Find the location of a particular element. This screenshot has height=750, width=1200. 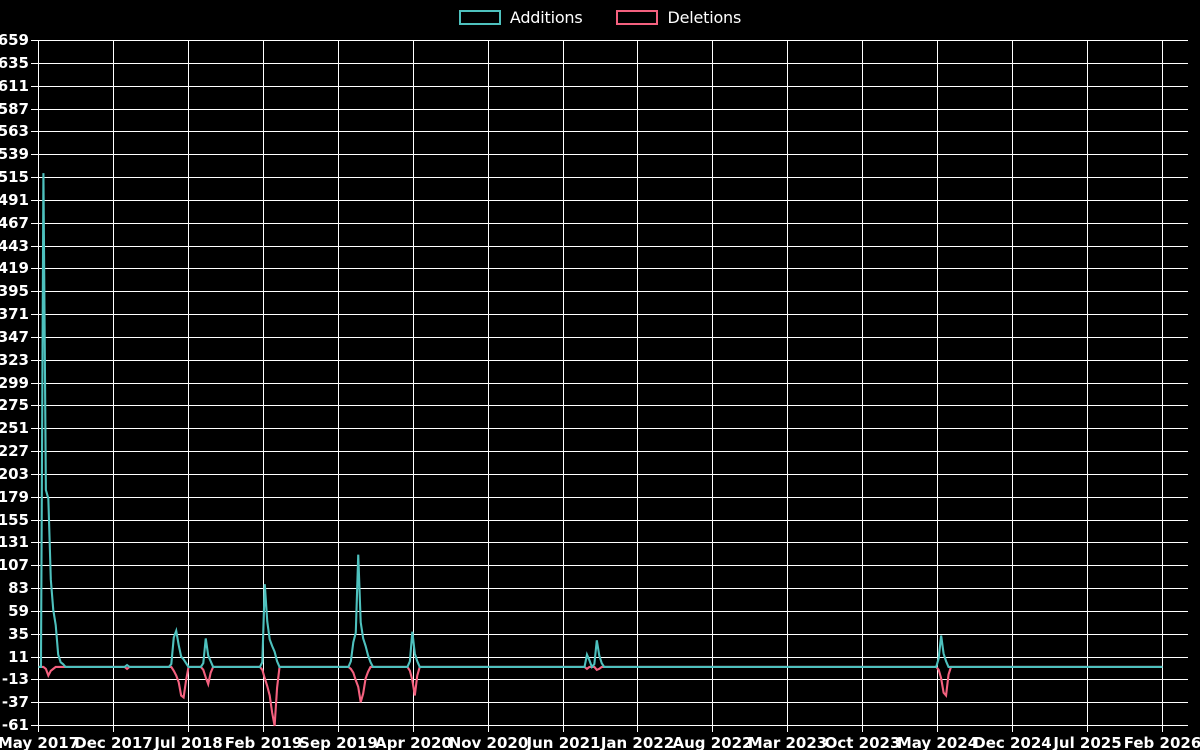

legend-label-deletions: Deletions is located at coordinates (704, 17).